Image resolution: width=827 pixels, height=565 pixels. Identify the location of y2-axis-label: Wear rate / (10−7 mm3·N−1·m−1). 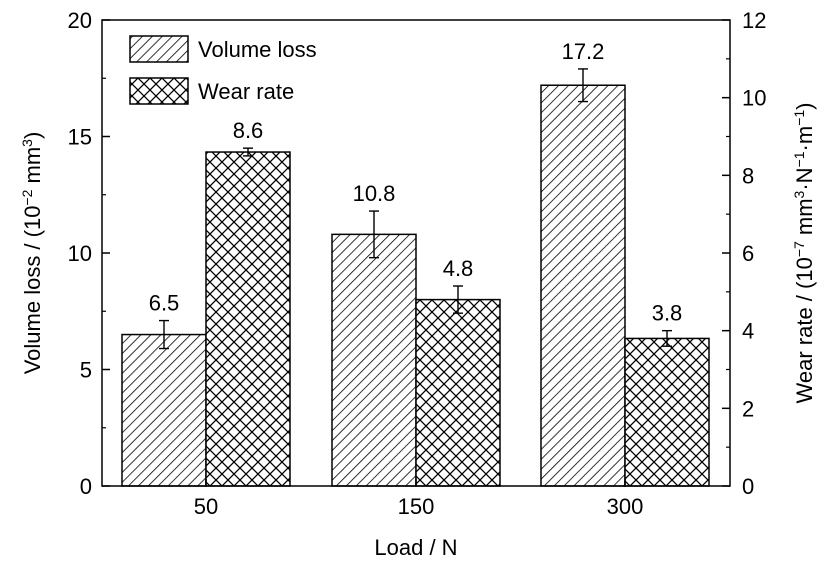
(804, 253).